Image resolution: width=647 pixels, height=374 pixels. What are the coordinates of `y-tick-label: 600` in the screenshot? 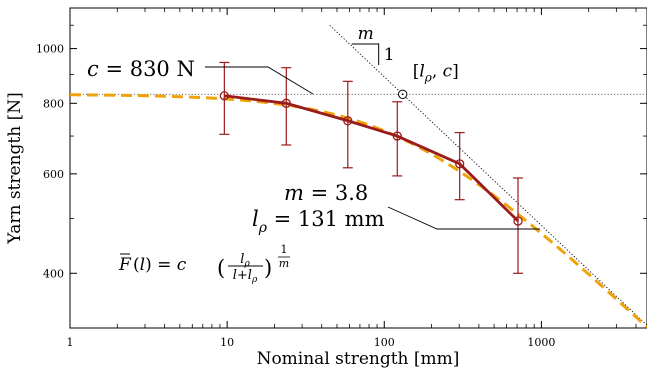 It's located at (53, 174).